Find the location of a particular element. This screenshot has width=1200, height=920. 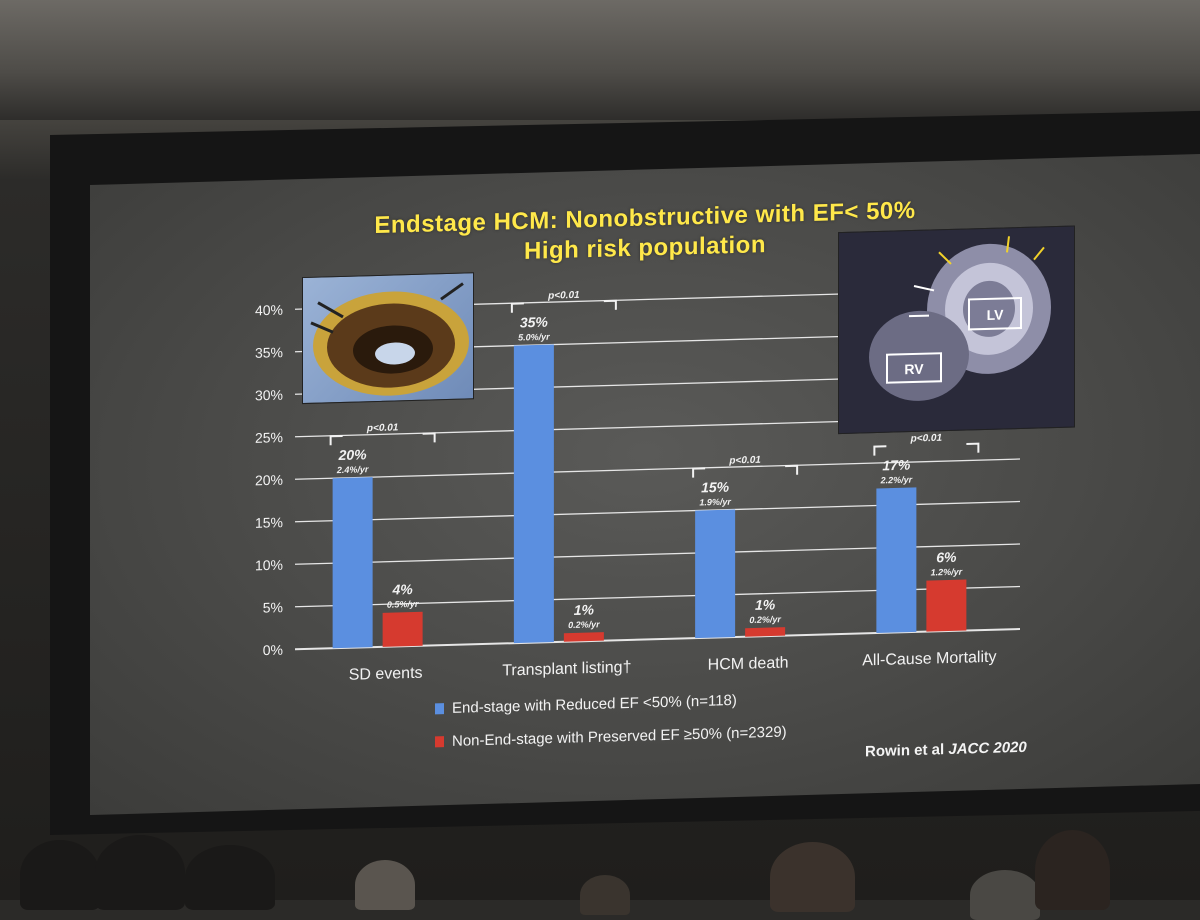

audience-silhouettes is located at coordinates (600, 875).